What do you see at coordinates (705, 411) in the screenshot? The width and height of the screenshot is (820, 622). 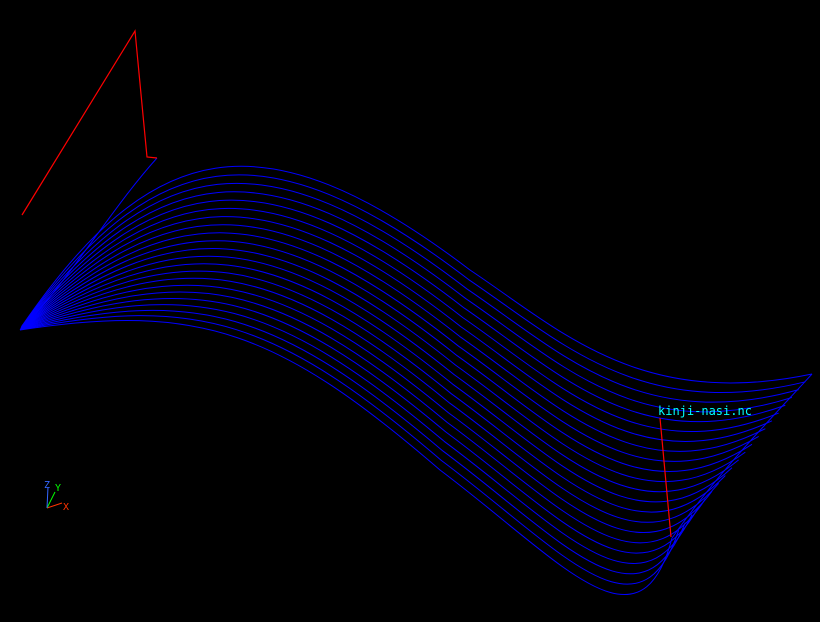 I see `file-name-label: kinji-nasi.nc` at bounding box center [705, 411].